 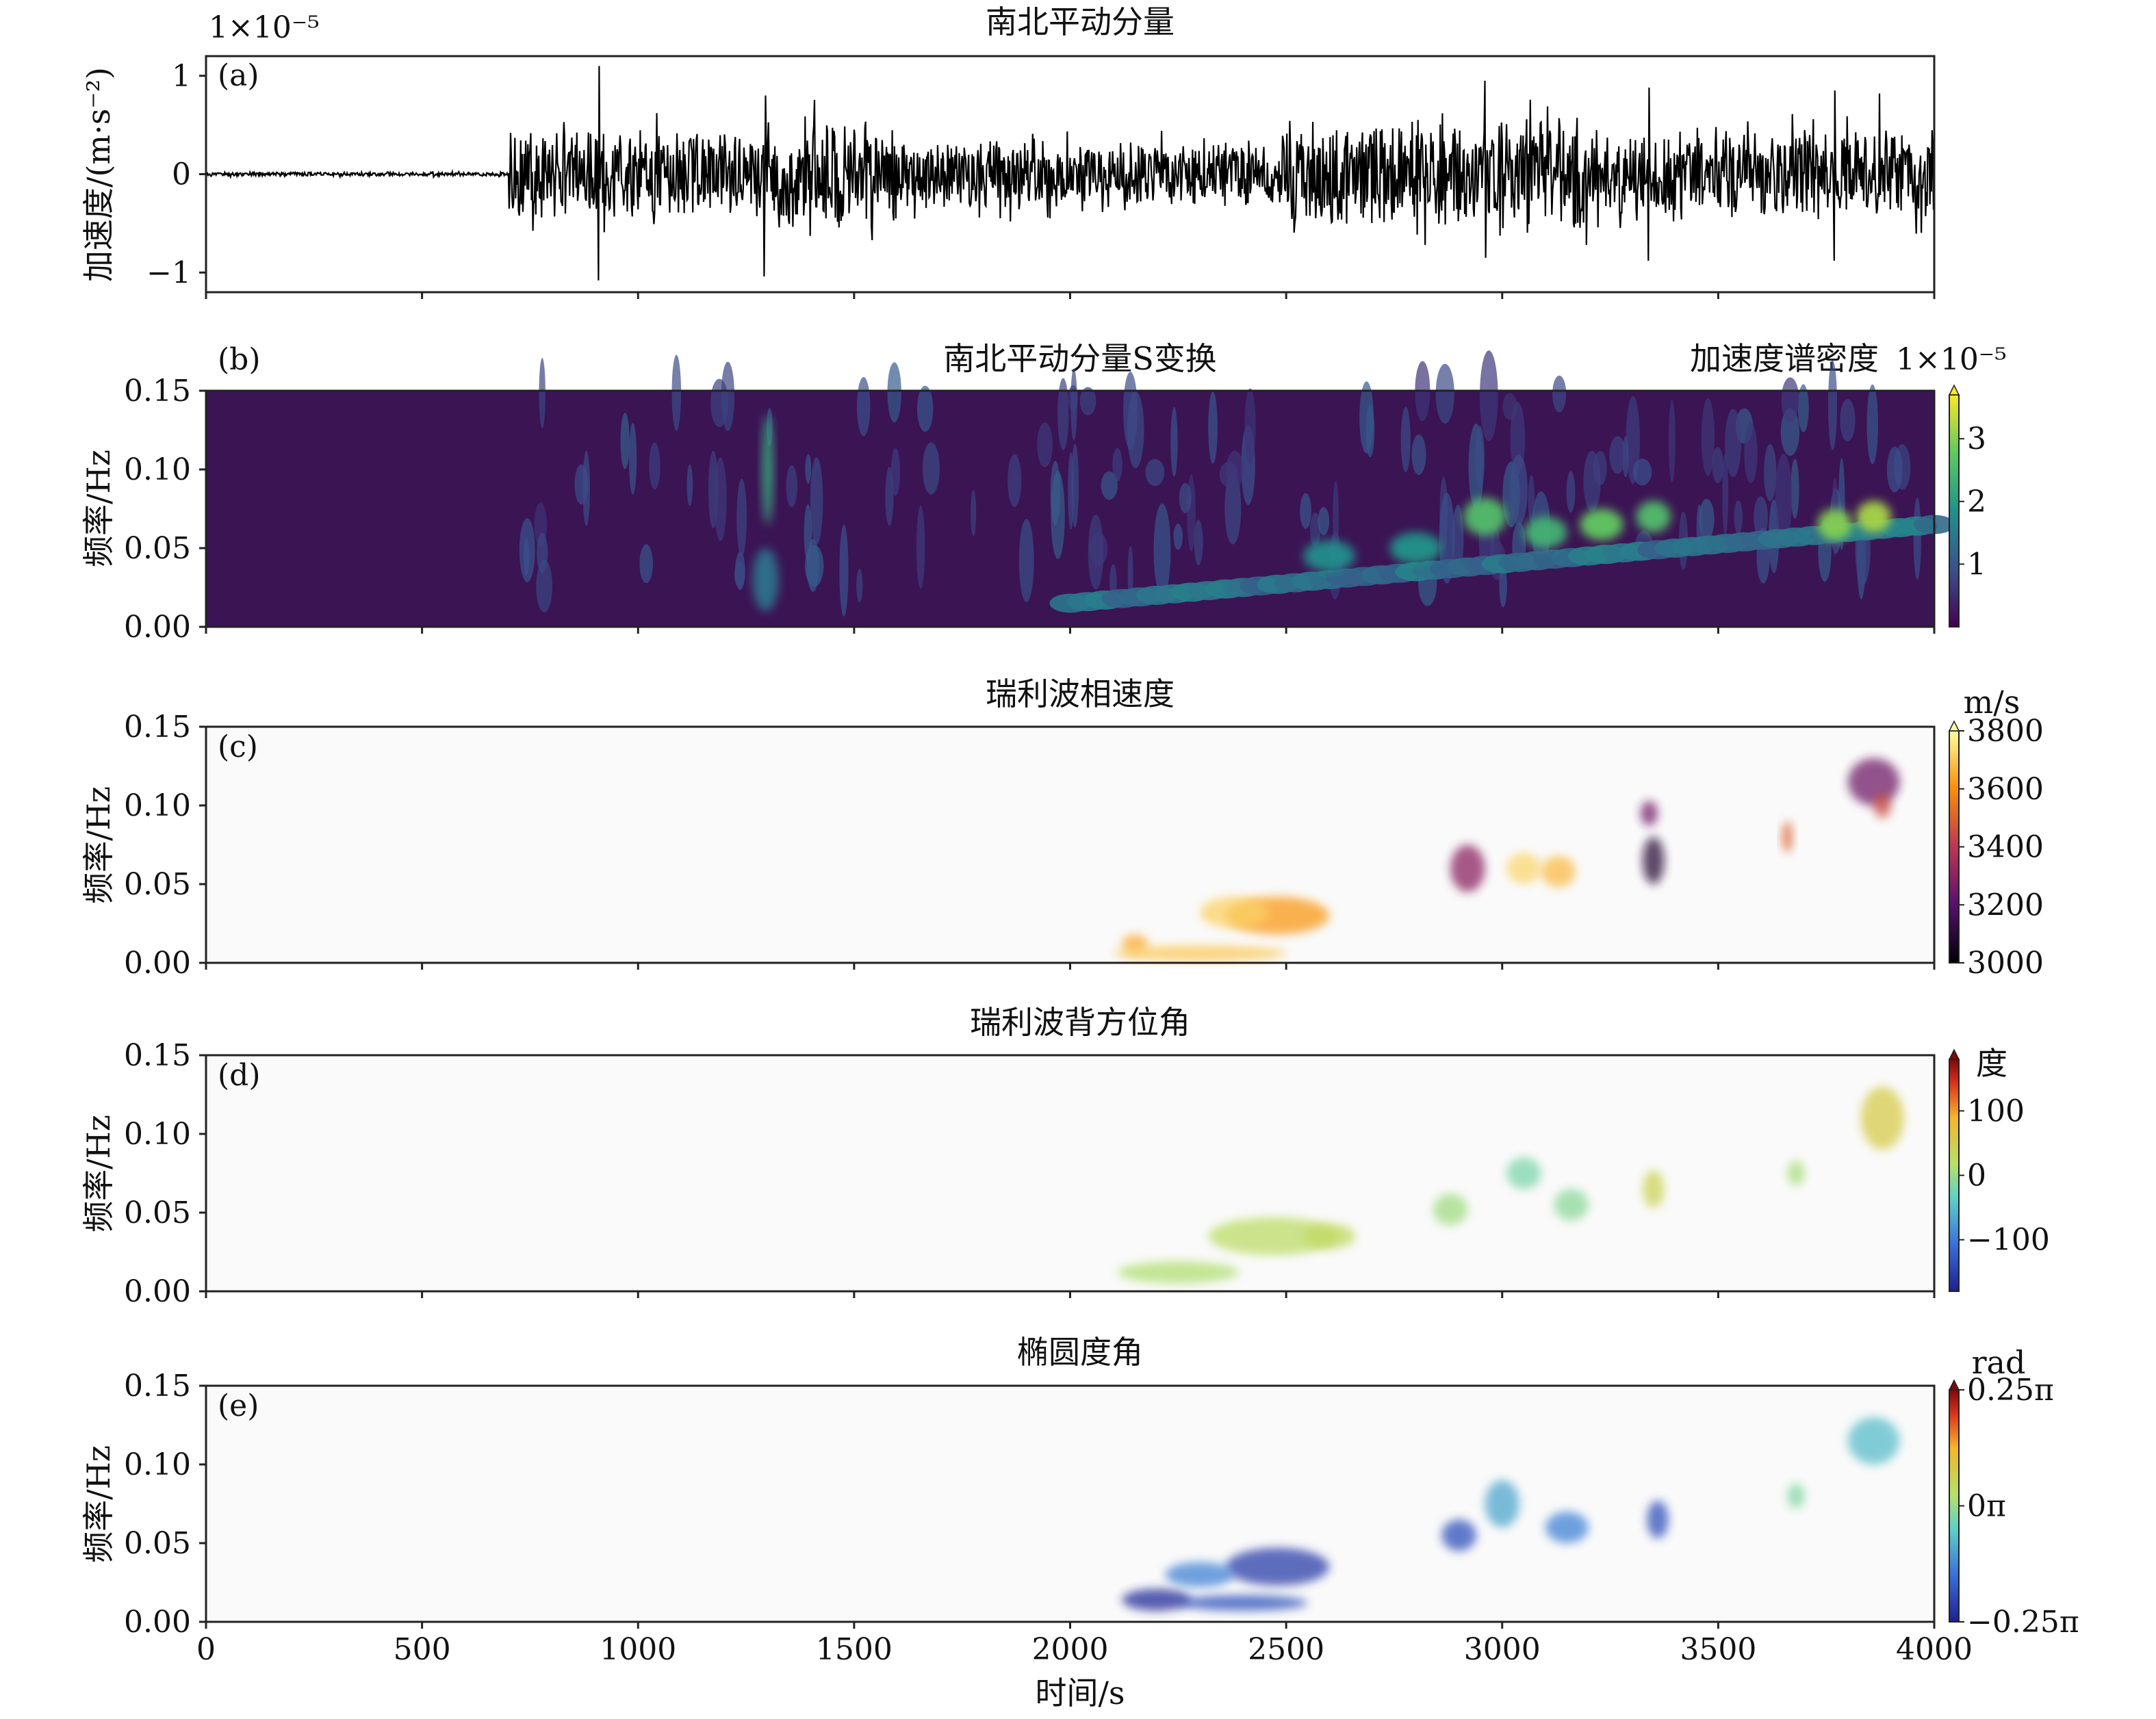 What do you see at coordinates (157, 391) in the screenshot?
I see `y-tick-label: 0.15` at bounding box center [157, 391].